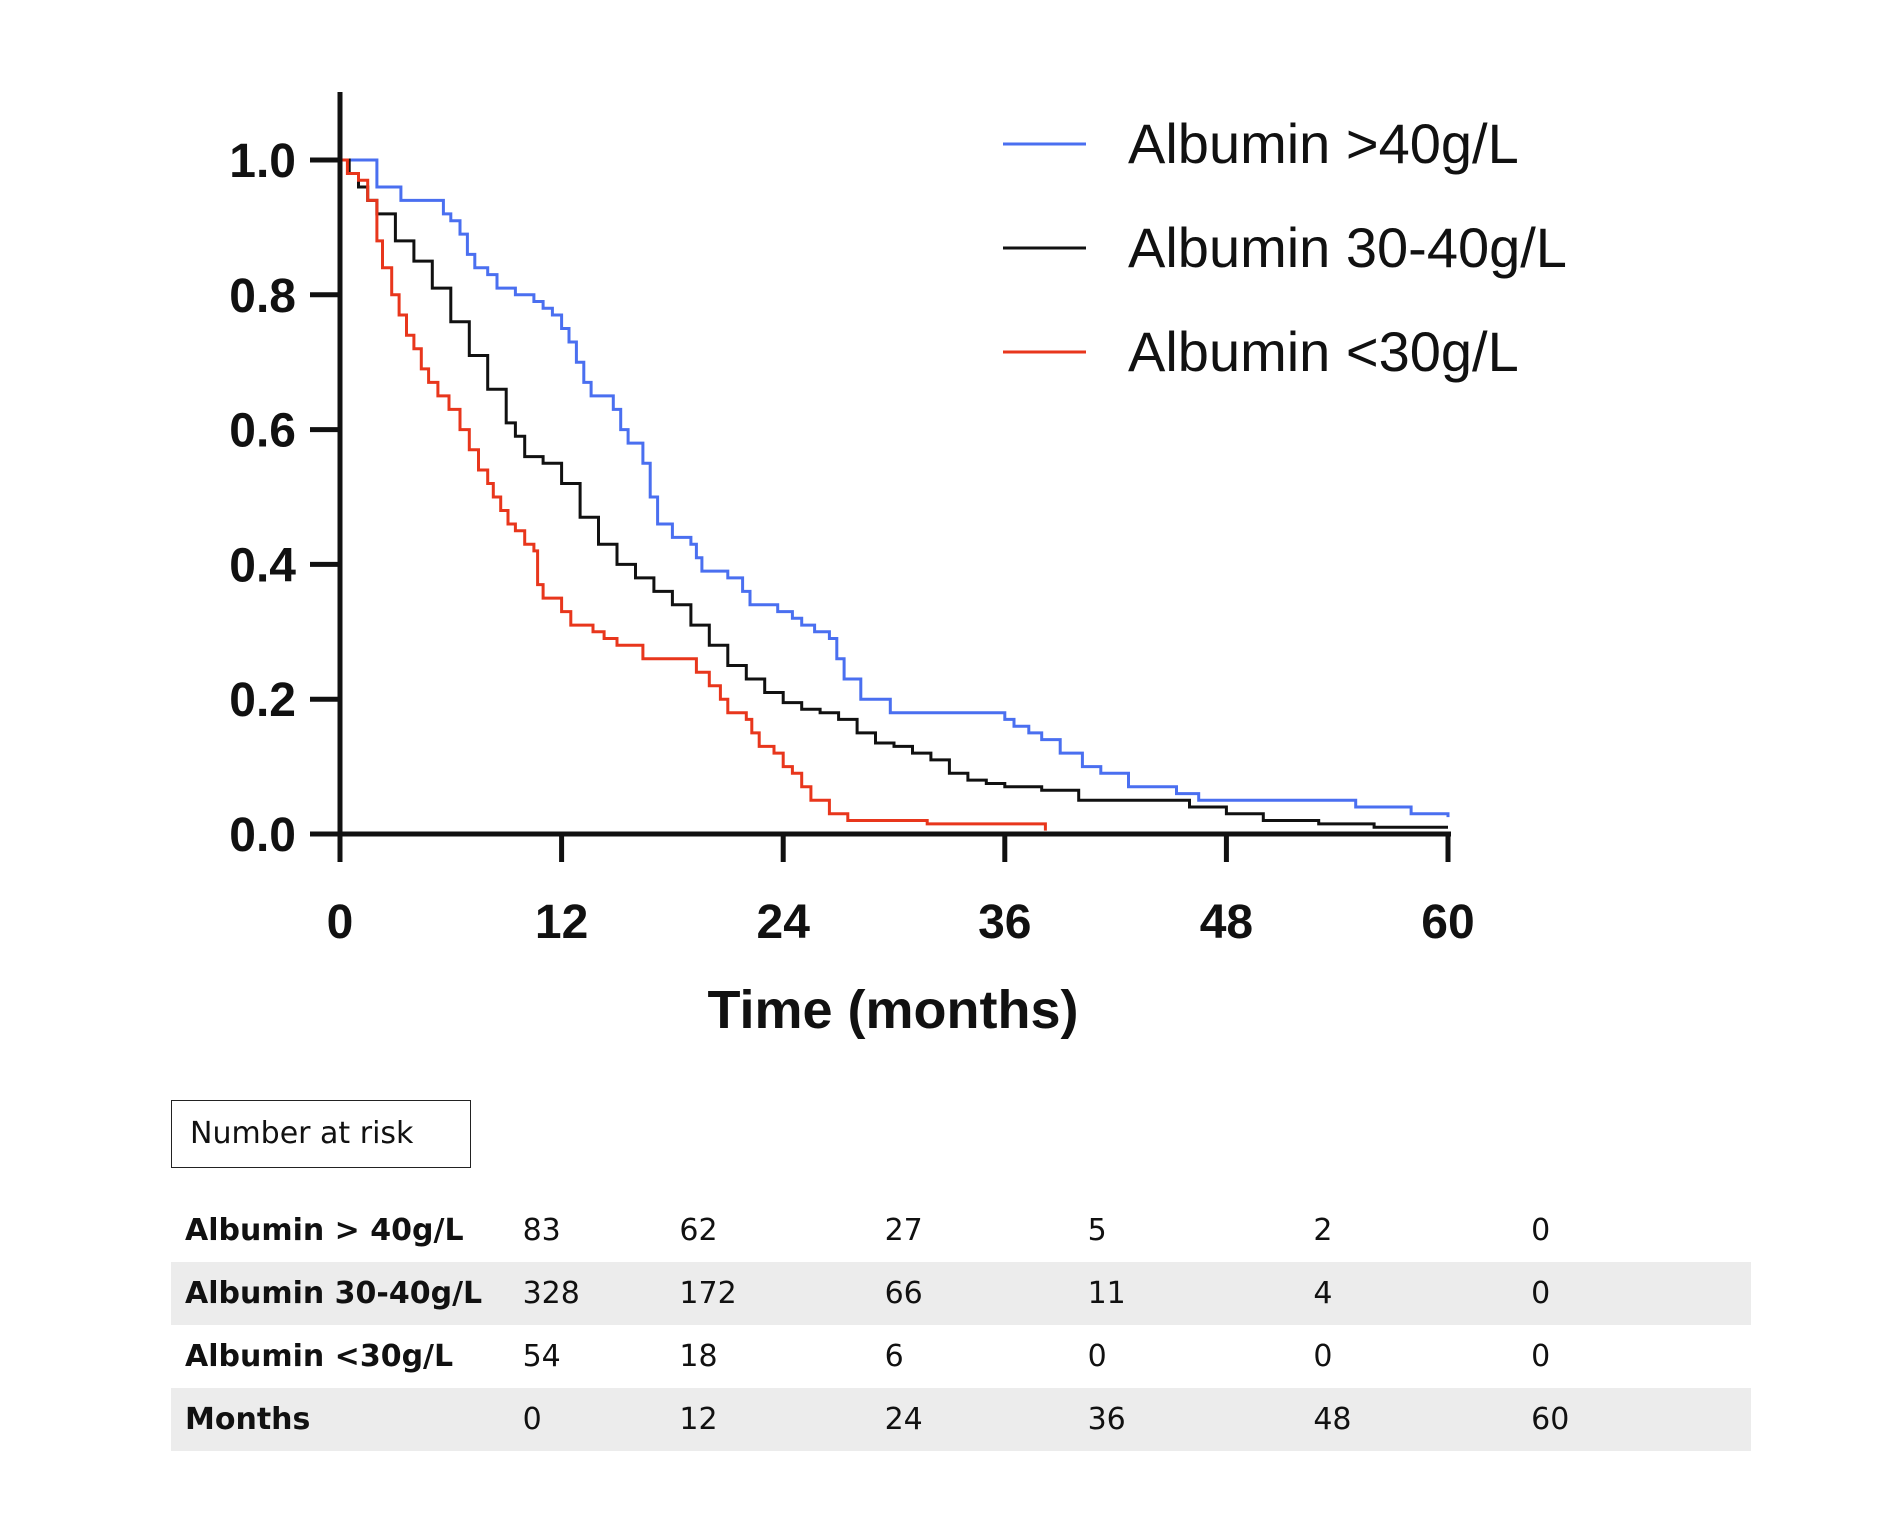 The height and width of the screenshot is (1537, 1889). I want to click on risk-cell: 172, so click(782, 1293).